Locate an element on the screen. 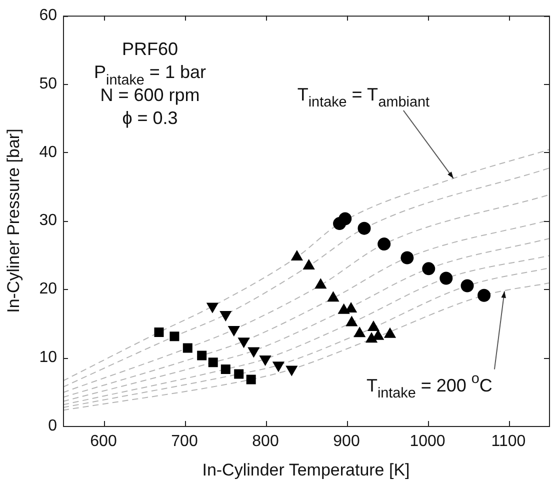 This screenshot has width=556, height=485. x-tick-label: 1000 is located at coordinates (428, 441).